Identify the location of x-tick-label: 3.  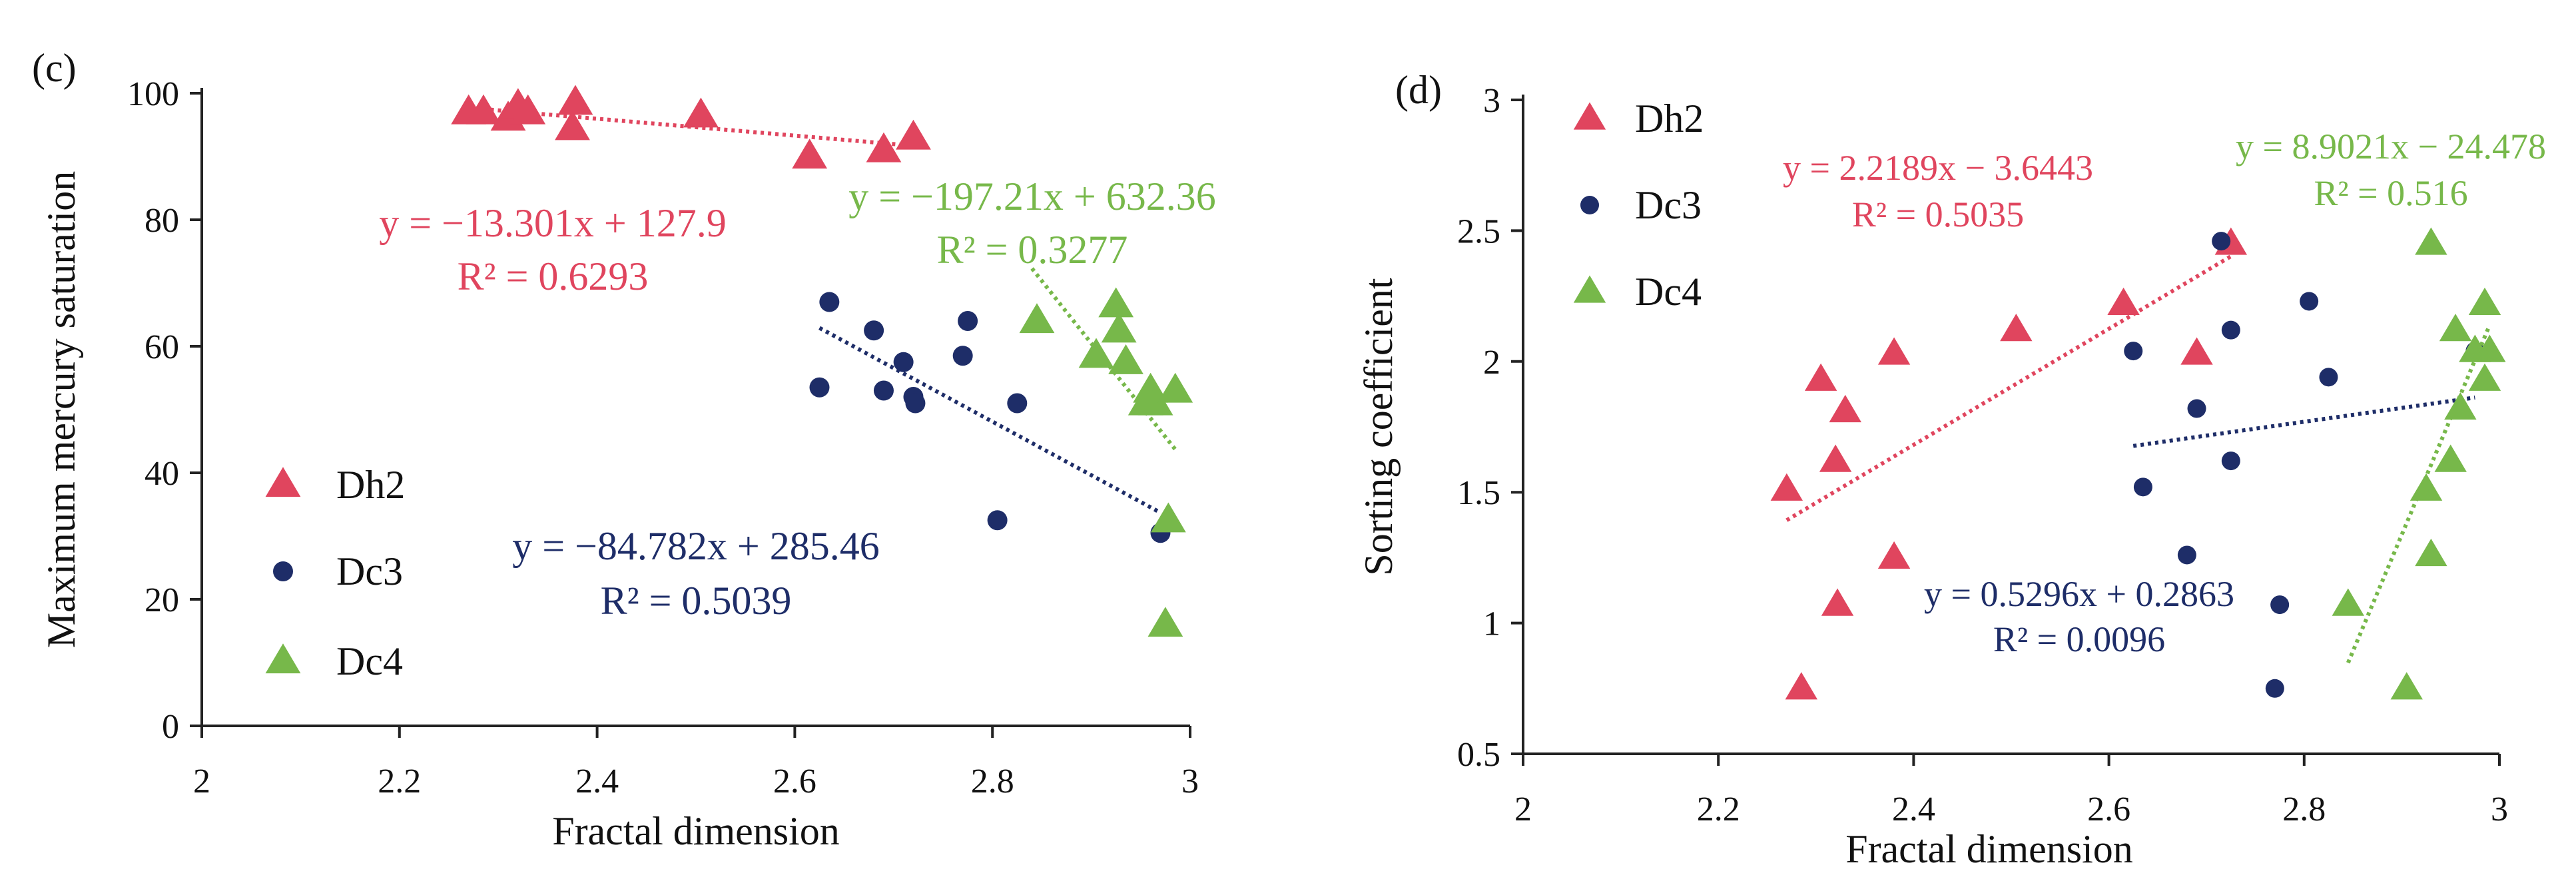
(2499, 809).